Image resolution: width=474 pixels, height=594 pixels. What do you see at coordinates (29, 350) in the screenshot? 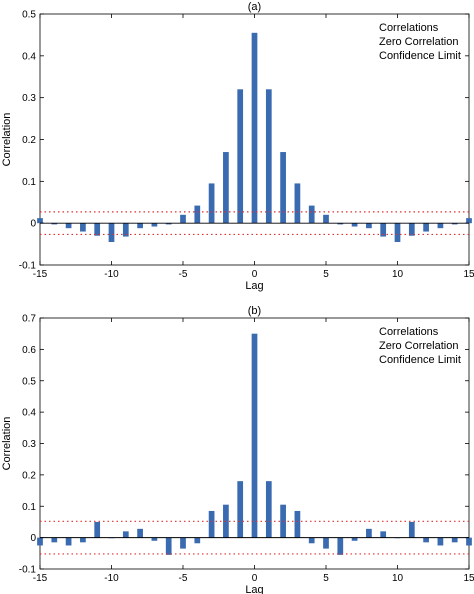
I see `y-tick-label: 0.6` at bounding box center [29, 350].